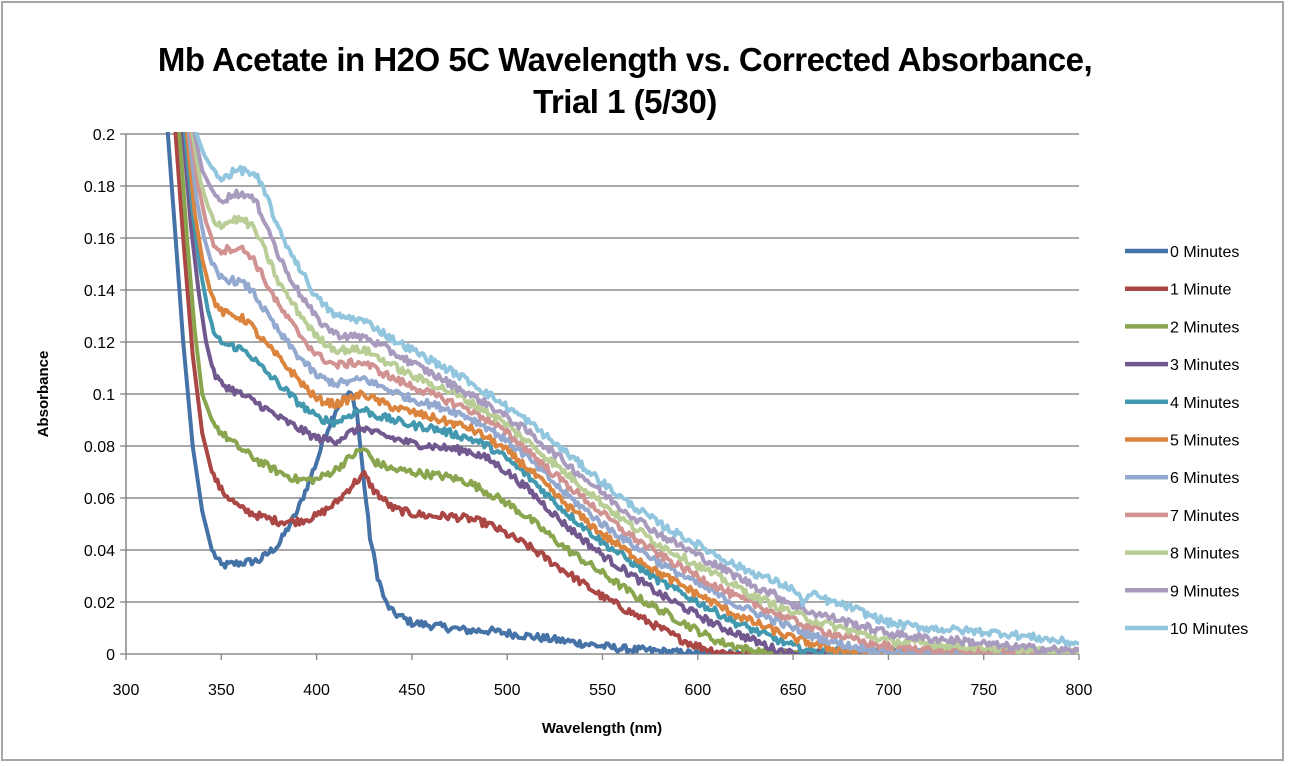  I want to click on x-tick-label: 800, so click(1079, 690).